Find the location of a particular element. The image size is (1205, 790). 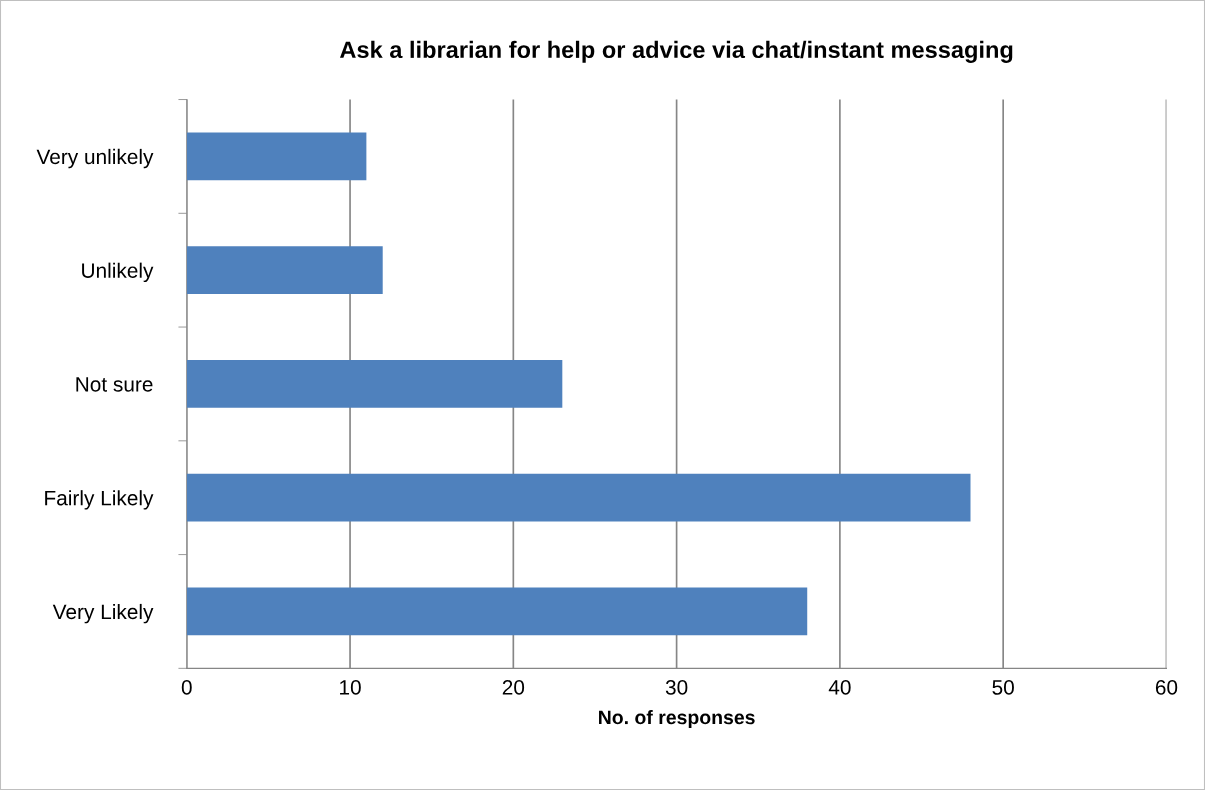

x-axis-title: No. of responses is located at coordinates (677, 719).